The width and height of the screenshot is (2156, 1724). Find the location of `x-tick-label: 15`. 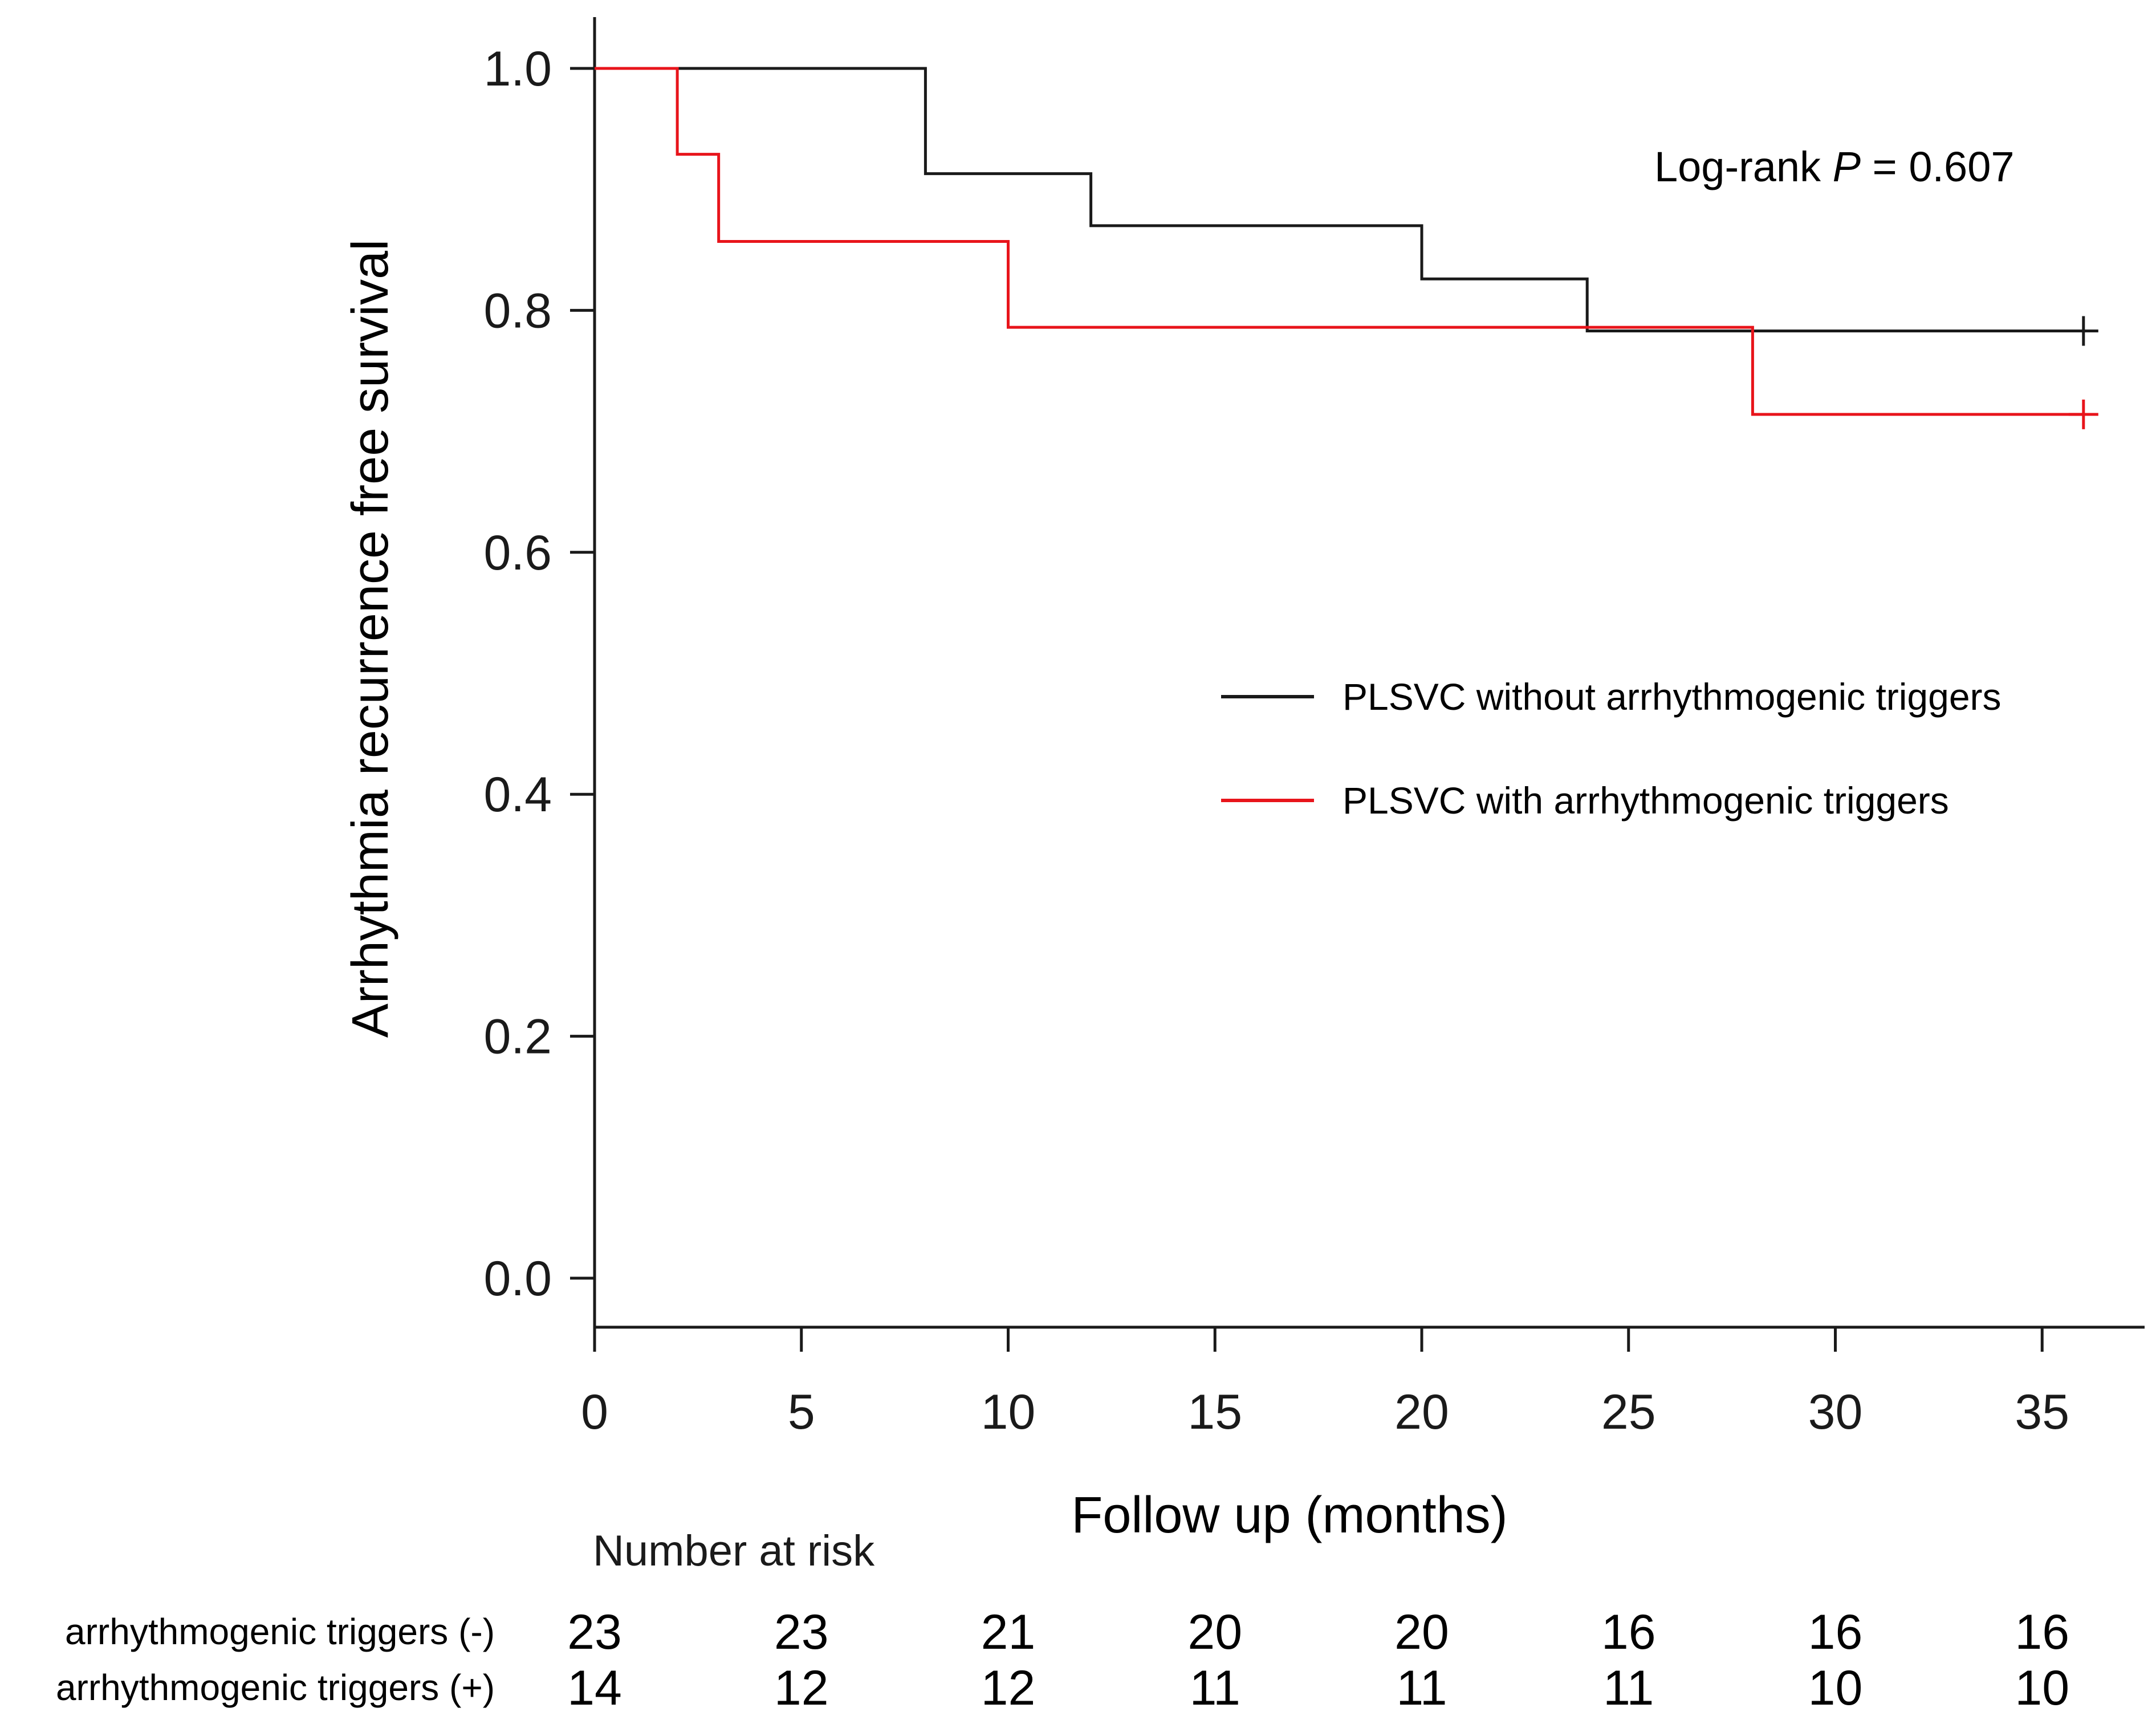

x-tick-label: 15 is located at coordinates (1214, 1412).